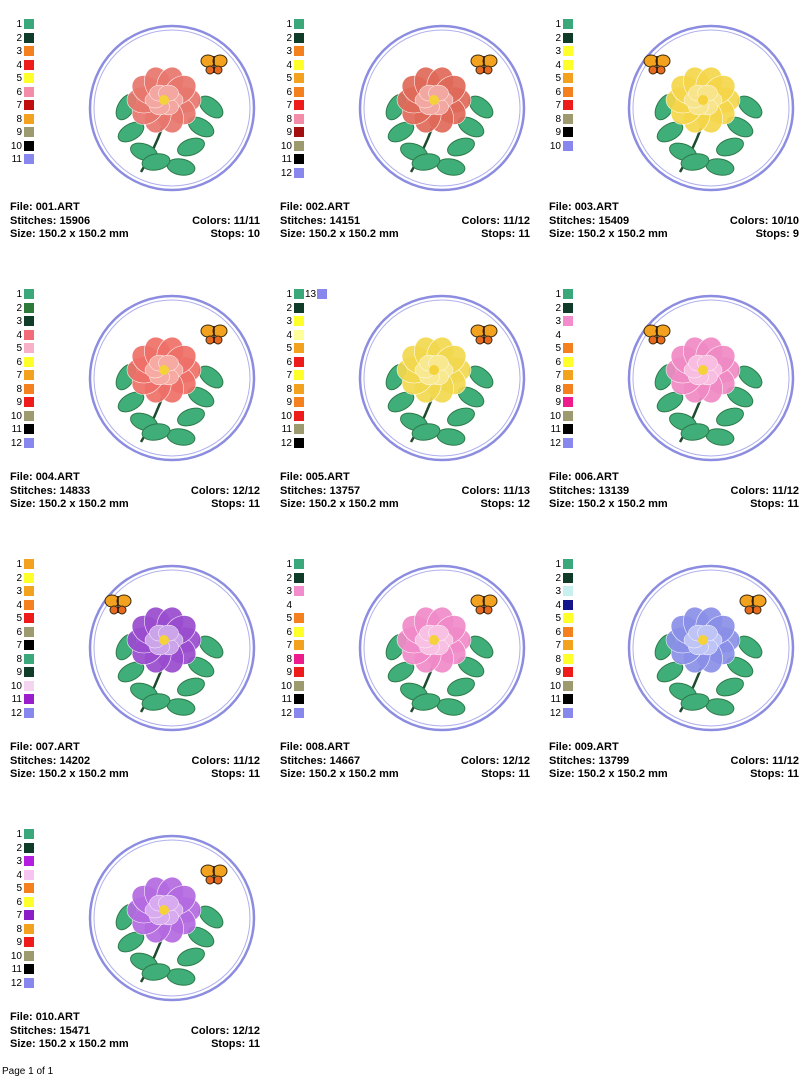 This screenshot has height=1080, width=807. Describe the element at coordinates (793, 774) in the screenshot. I see `stops-value: 11` at that location.